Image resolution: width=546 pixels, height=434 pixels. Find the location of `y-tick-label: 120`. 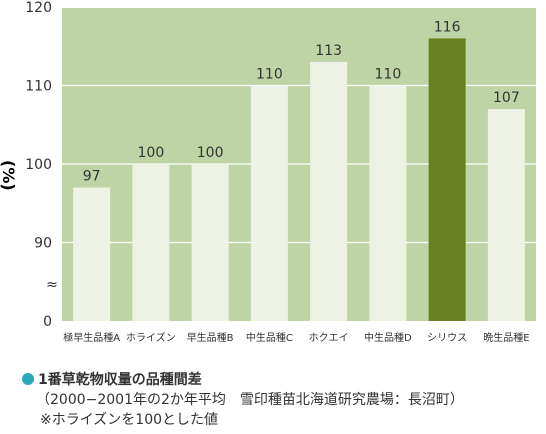

y-tick-label: 120 is located at coordinates (38, 8).